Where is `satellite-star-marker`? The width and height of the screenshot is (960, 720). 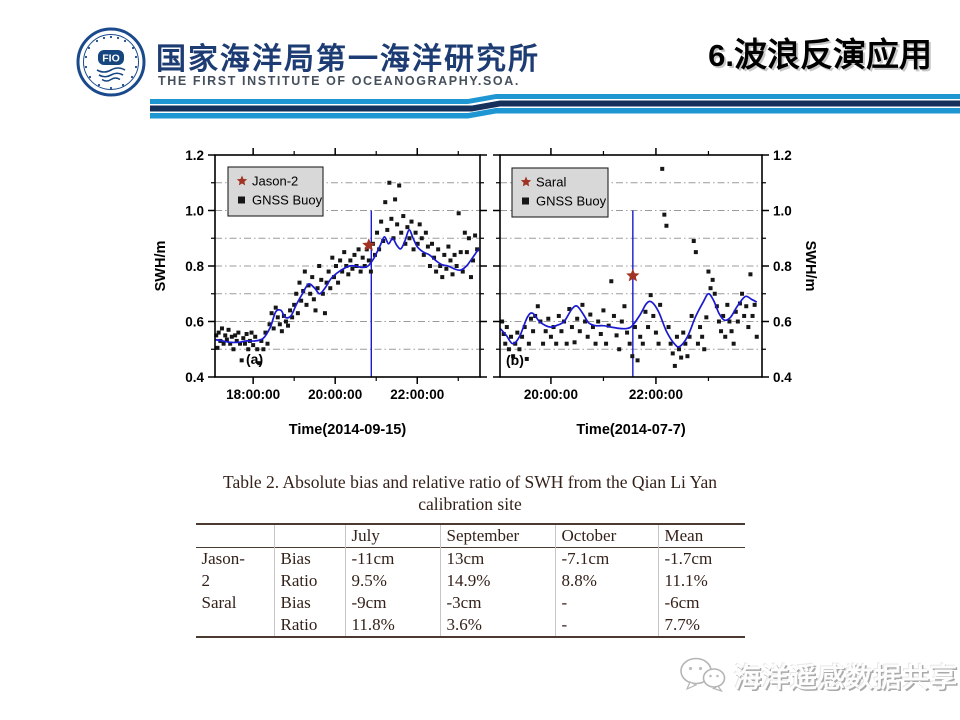 satellite-star-marker is located at coordinates (633, 275).